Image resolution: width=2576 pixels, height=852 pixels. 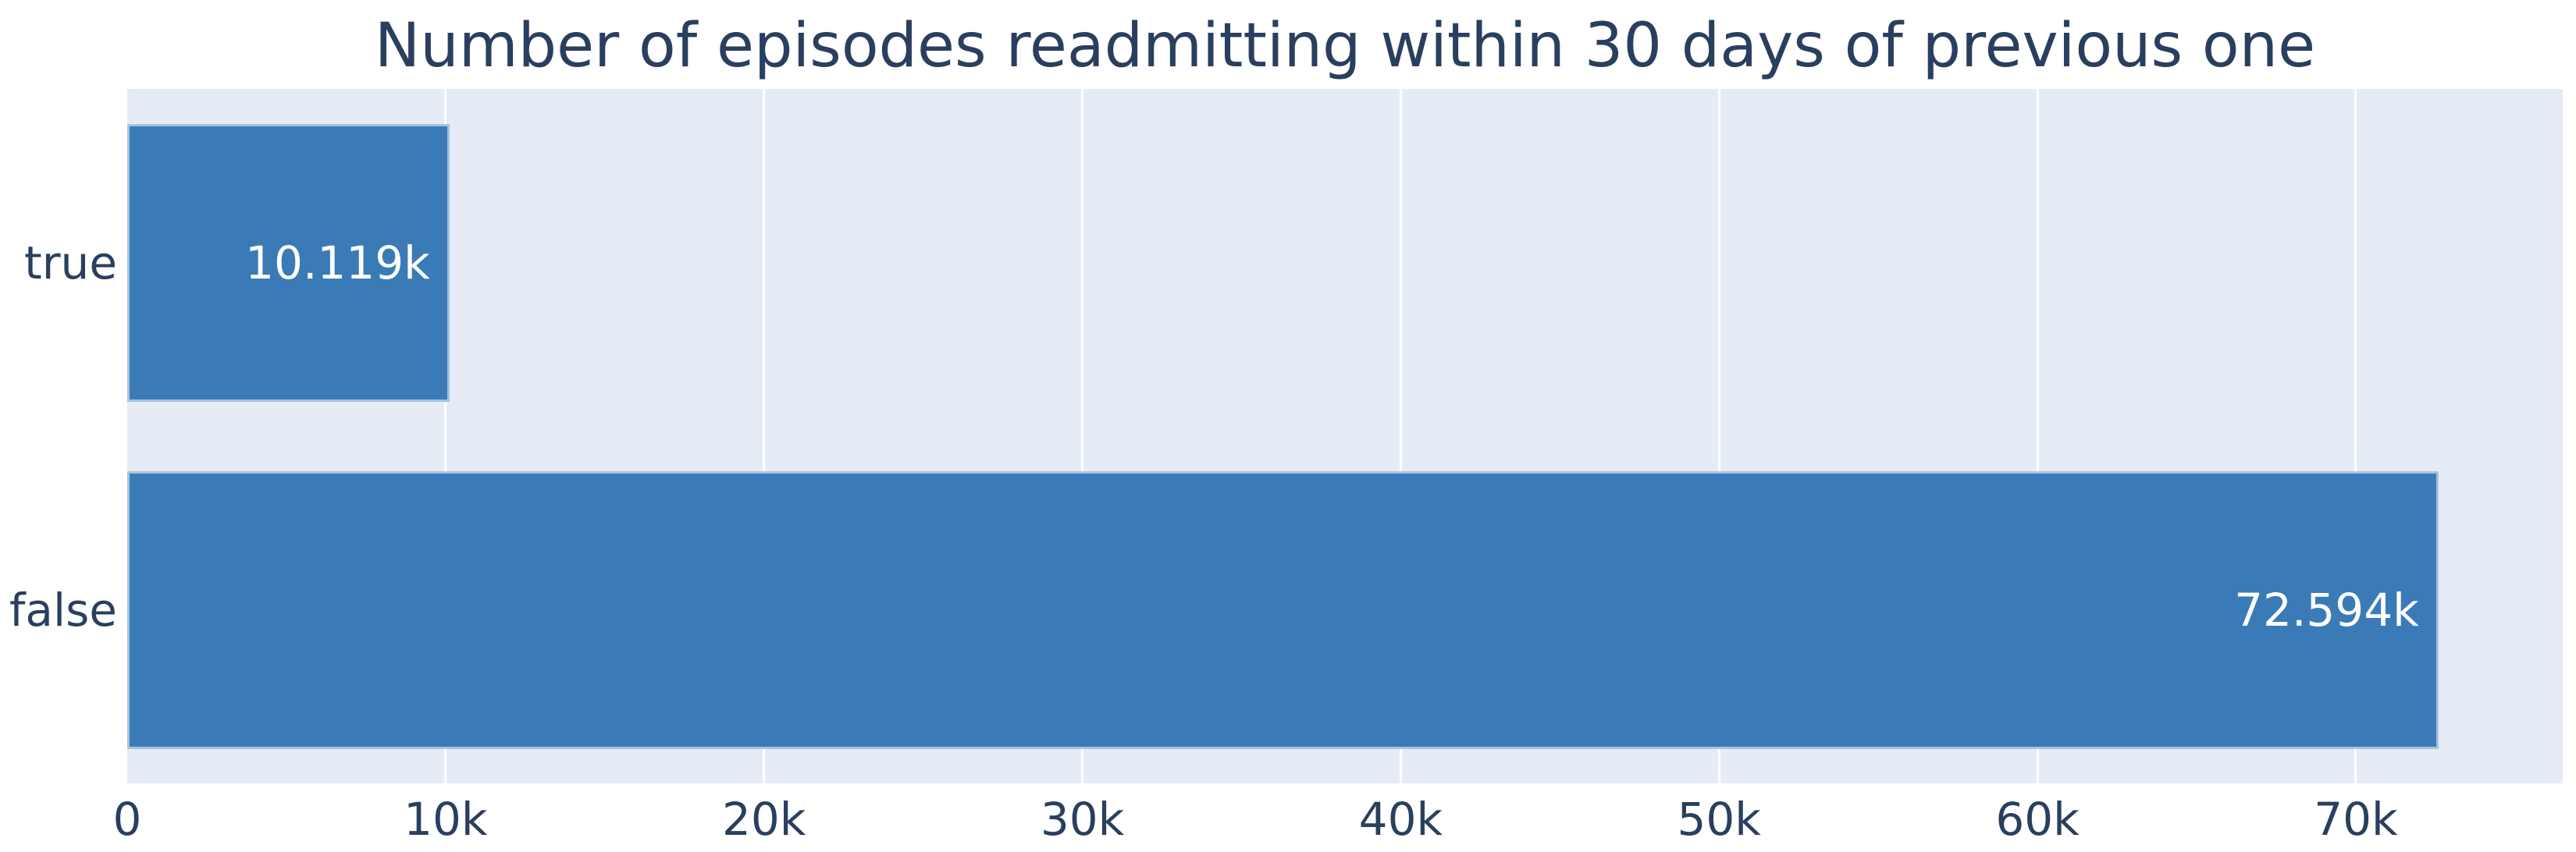 I want to click on x-tick-label-0: 0, so click(x=127, y=819).